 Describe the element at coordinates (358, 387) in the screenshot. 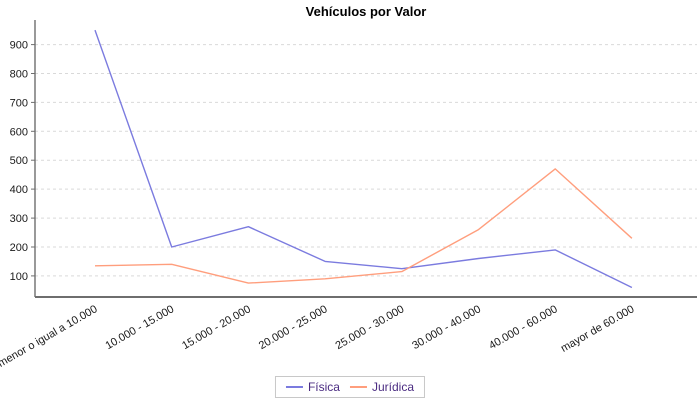

I see `legend-swatch-juridica-icon` at that location.